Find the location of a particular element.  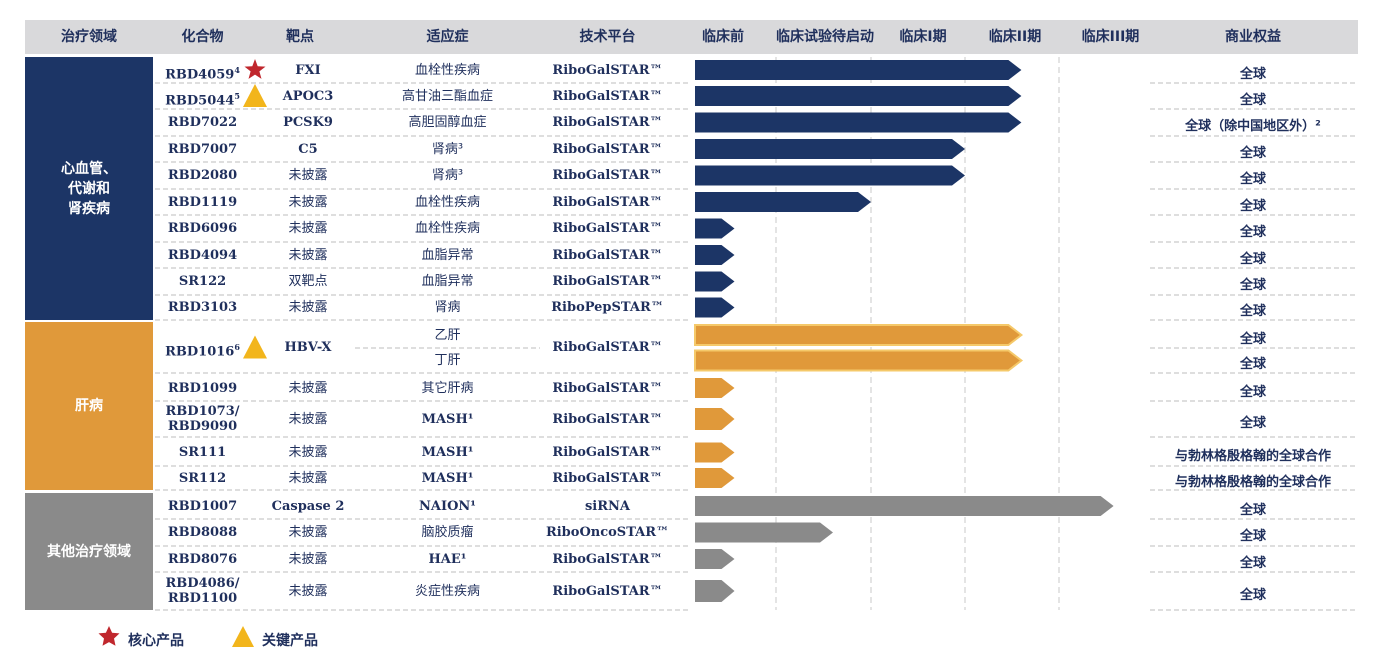

platform-cell: RiboOncoSTAR™ is located at coordinates (607, 532).